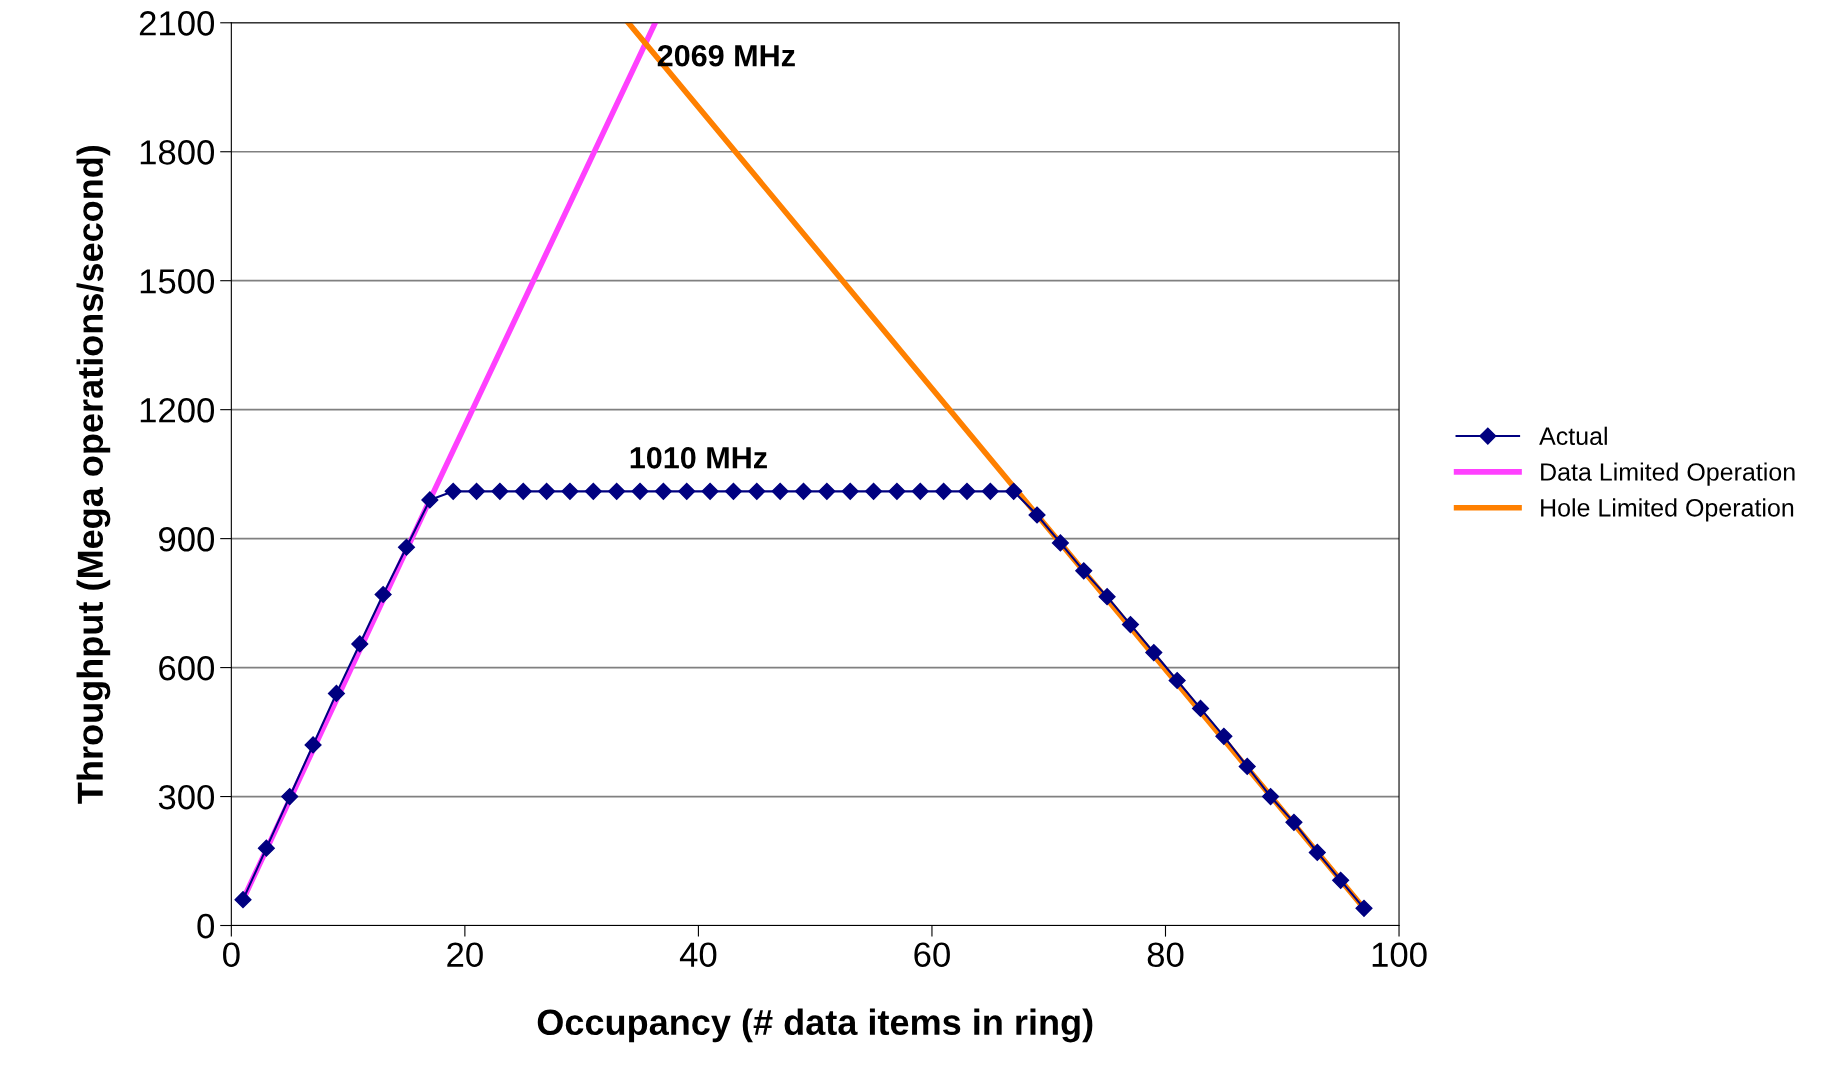  Describe the element at coordinates (93, 474) in the screenshot. I see `y-axis-title: Throughput (Mega operations/second)` at that location.